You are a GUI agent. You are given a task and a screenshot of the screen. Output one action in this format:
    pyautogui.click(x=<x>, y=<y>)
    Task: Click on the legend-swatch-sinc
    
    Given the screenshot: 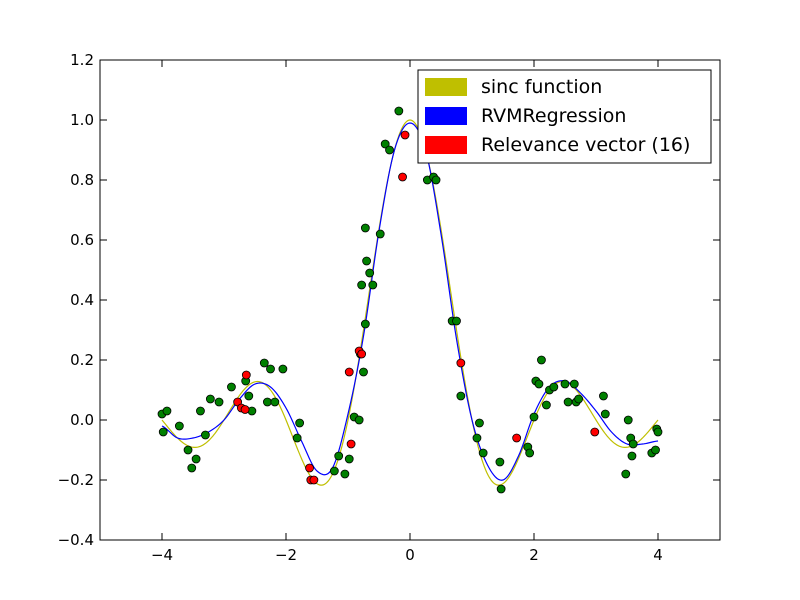 What is the action you would take?
    pyautogui.click(x=446, y=87)
    